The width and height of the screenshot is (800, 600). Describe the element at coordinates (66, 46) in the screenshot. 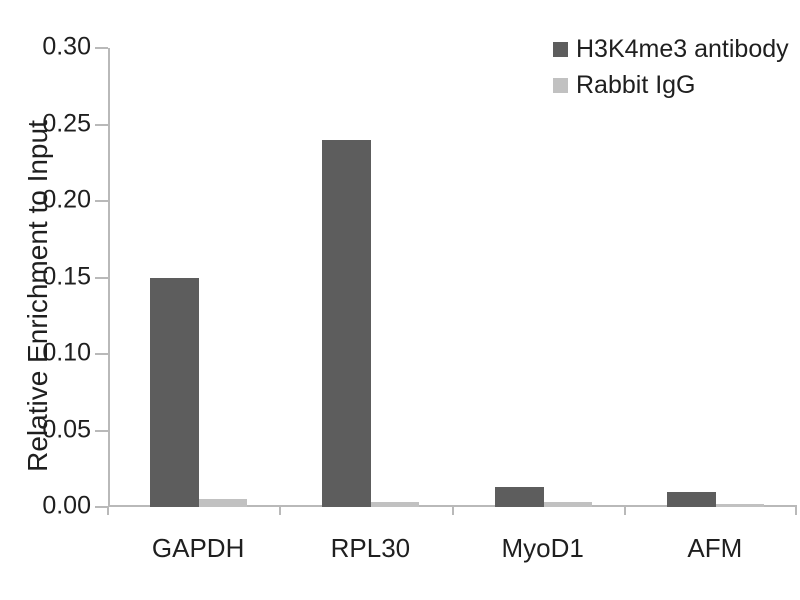

I see `y-tick-label: 0.30` at that location.